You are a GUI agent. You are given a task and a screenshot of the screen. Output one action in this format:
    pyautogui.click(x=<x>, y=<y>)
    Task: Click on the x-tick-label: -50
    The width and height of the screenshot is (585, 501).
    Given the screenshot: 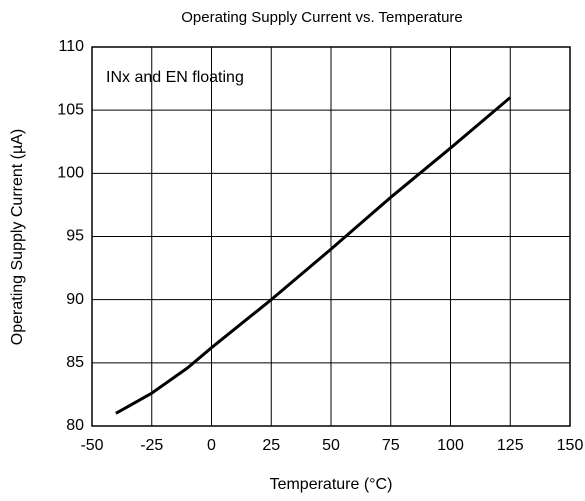 What is the action you would take?
    pyautogui.click(x=91, y=445)
    